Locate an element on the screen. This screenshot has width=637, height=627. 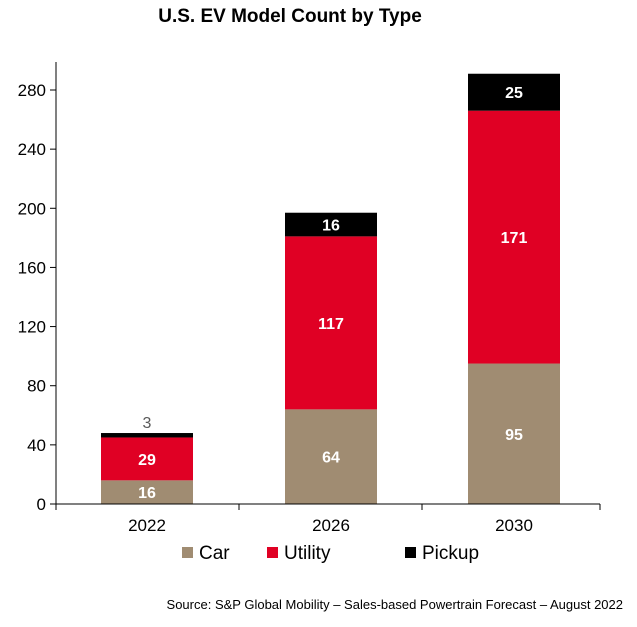
x-tick-label: 2026 is located at coordinates (331, 525).